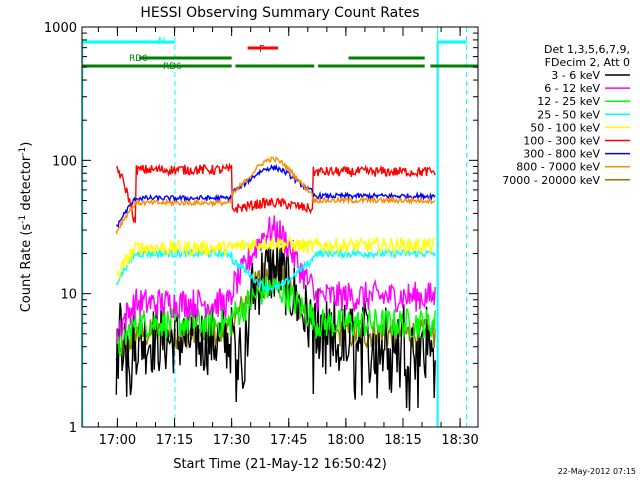  Describe the element at coordinates (402, 440) in the screenshot. I see `x-tick-label: 18:15` at that location.